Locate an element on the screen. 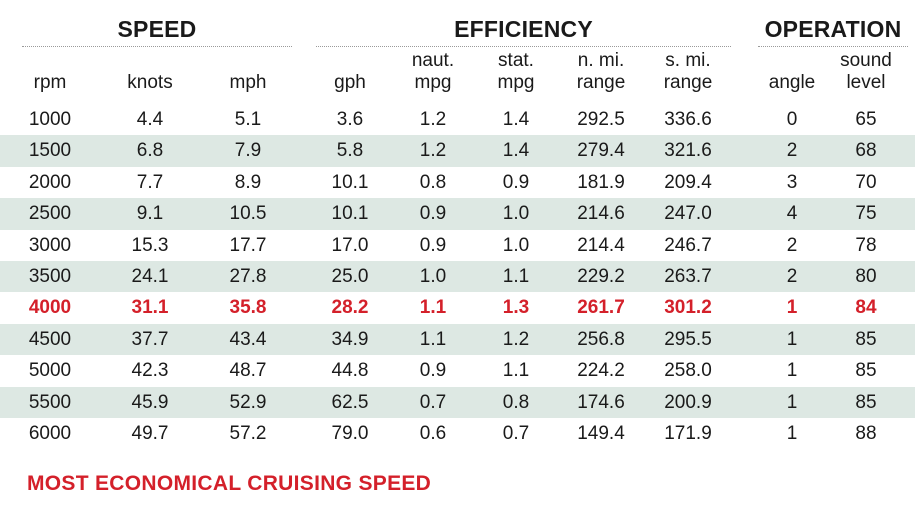 The height and width of the screenshot is (514, 915). table-row: 5500 45.9 52.9 62.5 0.7 0.8 174.6 200.9 1 85 is located at coordinates (457, 402).